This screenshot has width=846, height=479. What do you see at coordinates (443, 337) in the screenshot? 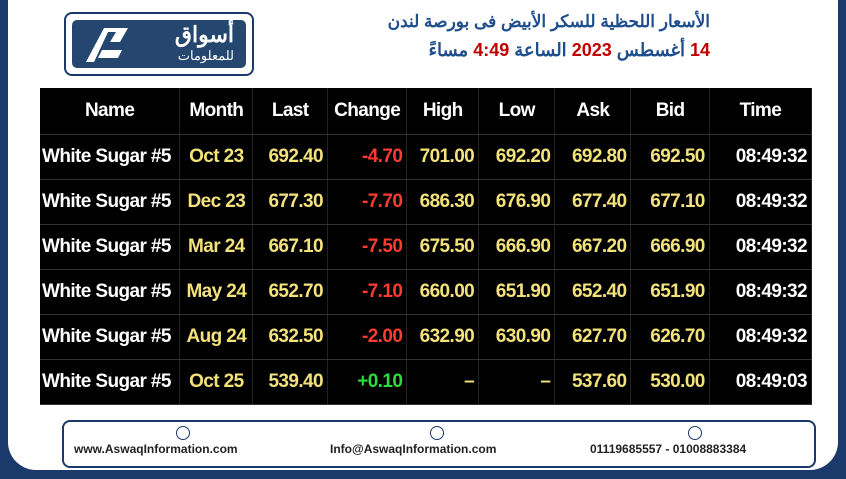
I see `cell: 632.90` at bounding box center [443, 337].